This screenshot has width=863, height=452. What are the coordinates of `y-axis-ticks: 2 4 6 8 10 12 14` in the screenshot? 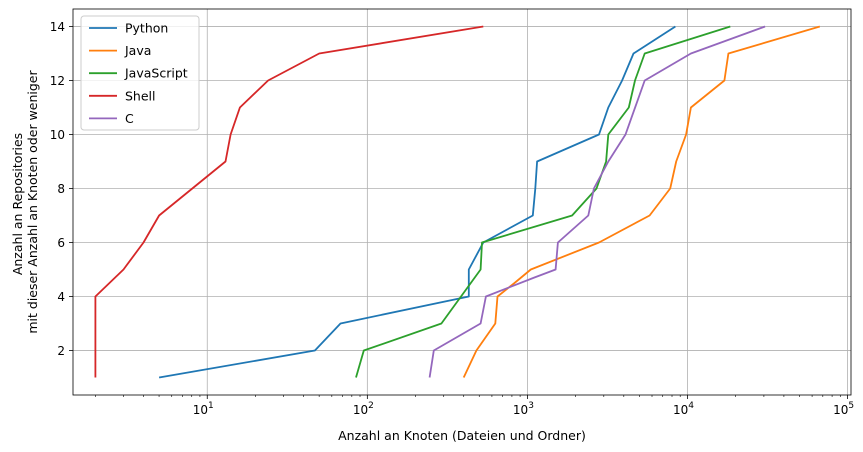 It's located at (61, 189).